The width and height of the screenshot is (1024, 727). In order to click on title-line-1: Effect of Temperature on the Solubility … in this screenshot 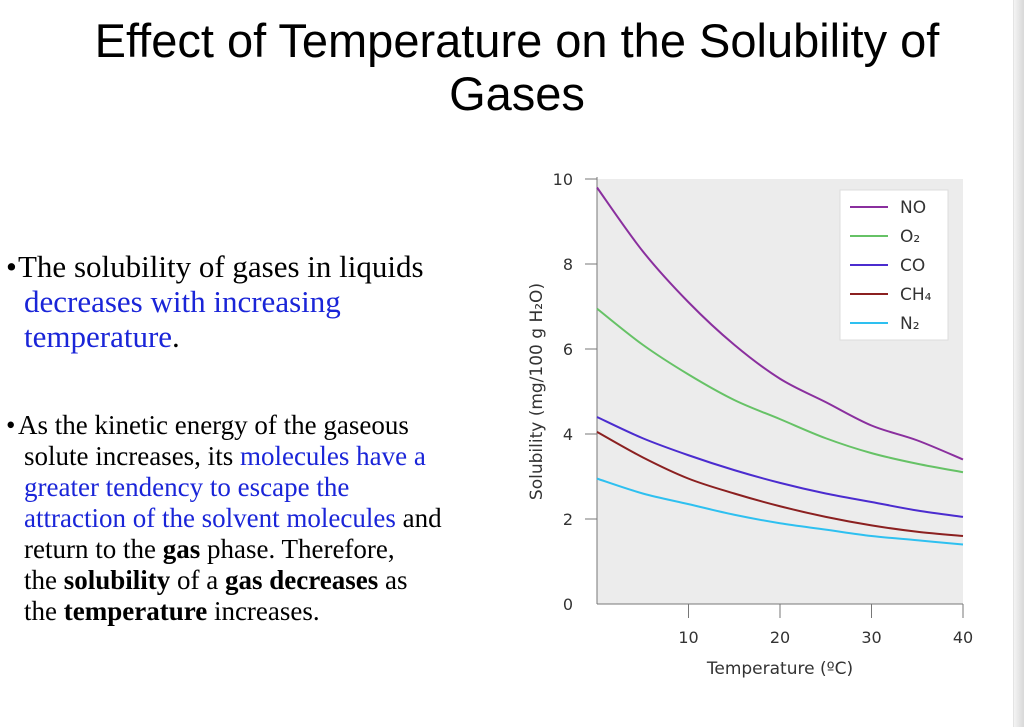, I will do `click(517, 40)`.